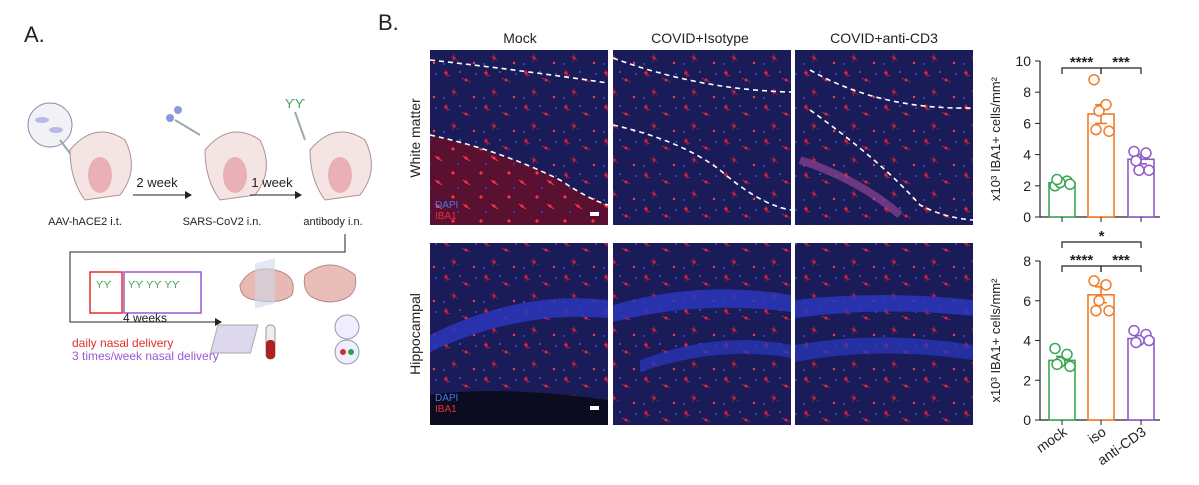 The image size is (1199, 485). Describe the element at coordinates (295, 103) in the screenshot. I see `svg-text: ϒϒ` at that location.